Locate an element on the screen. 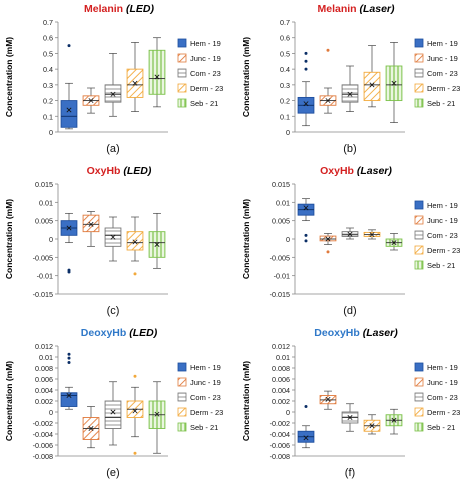  y-tick-label: 0.006 is located at coordinates (44, 379).